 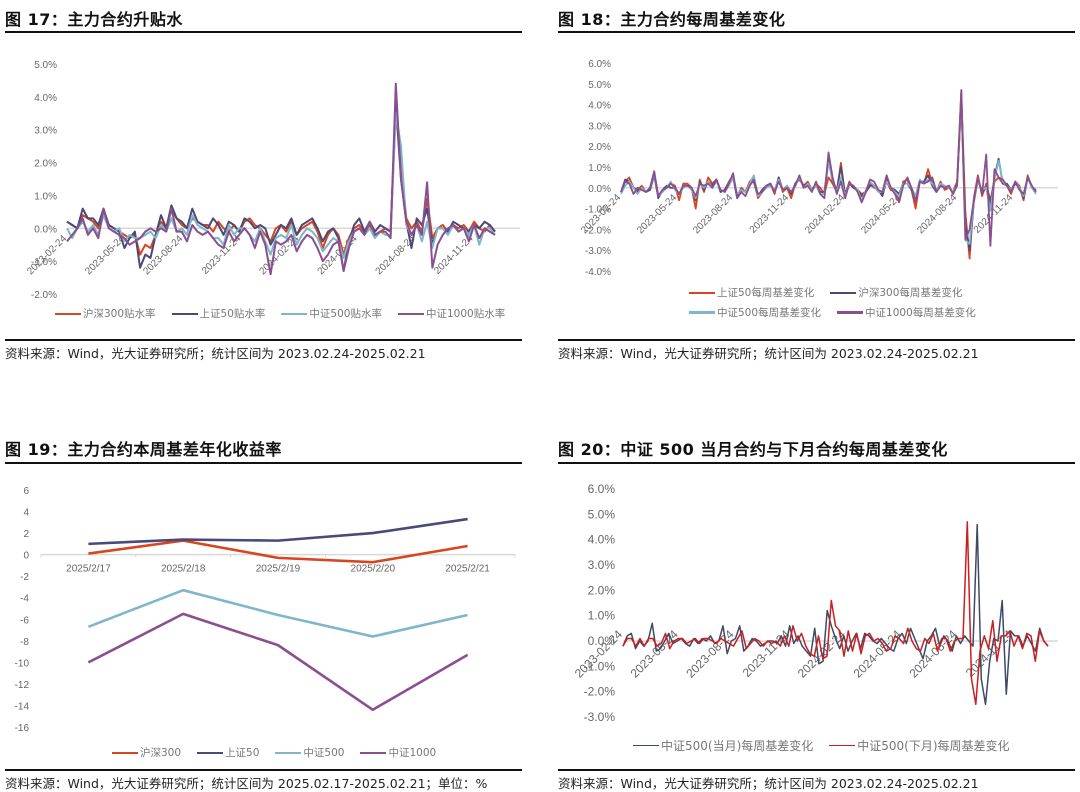 What do you see at coordinates (600, 717) in the screenshot?
I see `y-tick-label: -3.0%` at bounding box center [600, 717].